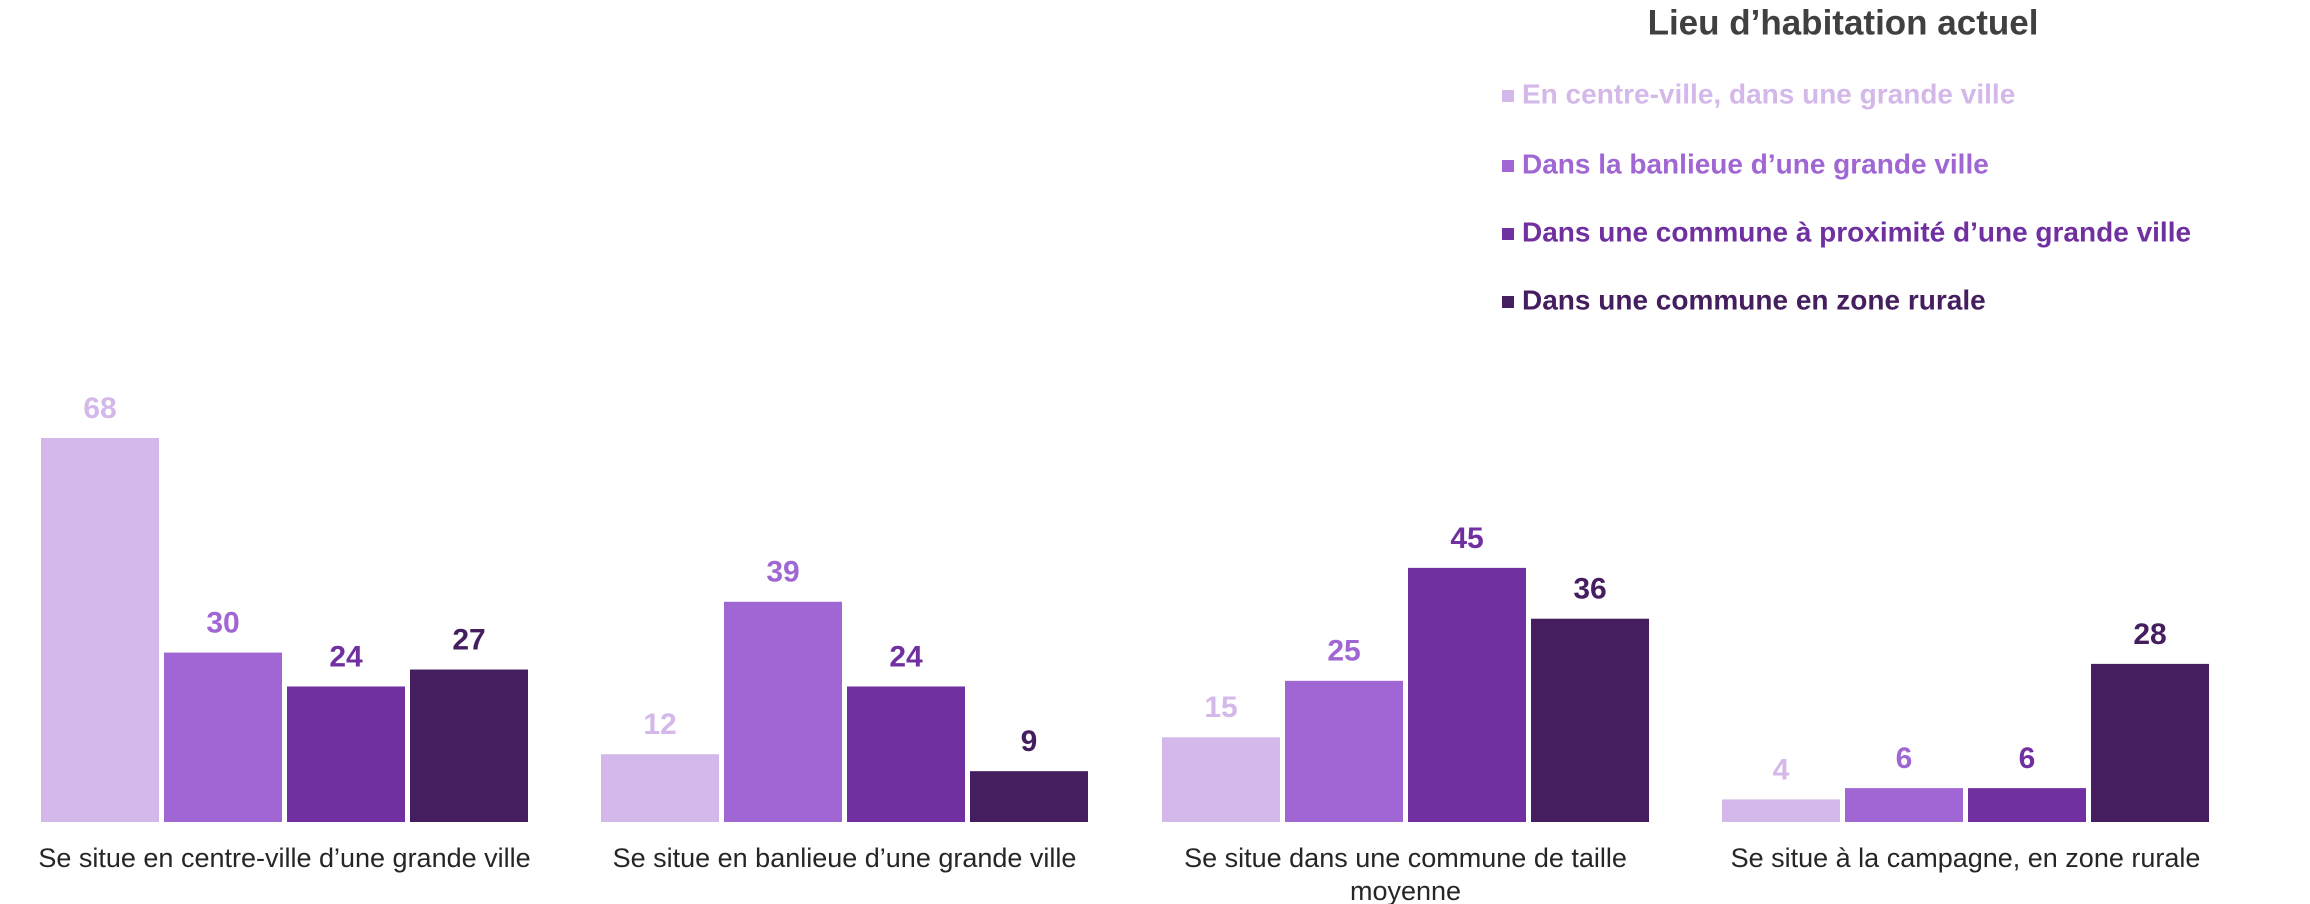 This screenshot has width=2310, height=904. What do you see at coordinates (1029, 741) in the screenshot?
I see `value-label: 9` at bounding box center [1029, 741].